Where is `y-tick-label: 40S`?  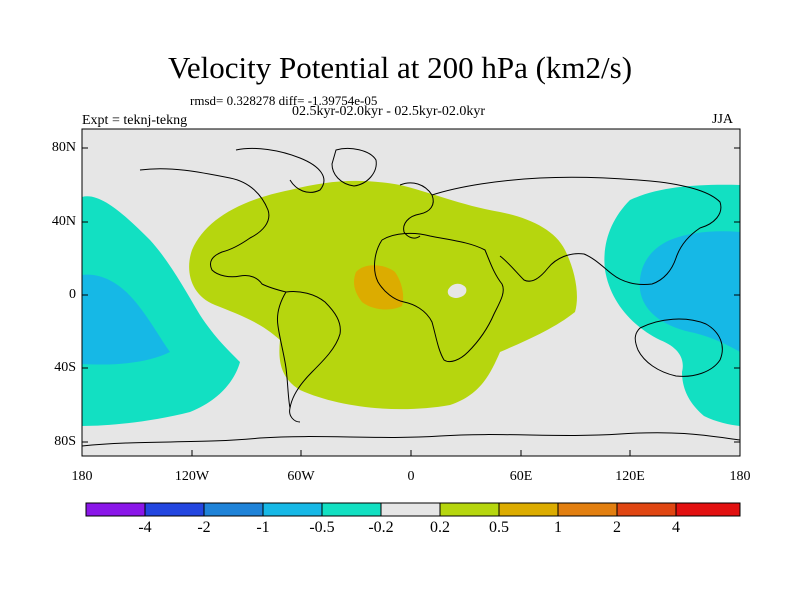 y-tick-label: 40S is located at coordinates (65, 367).